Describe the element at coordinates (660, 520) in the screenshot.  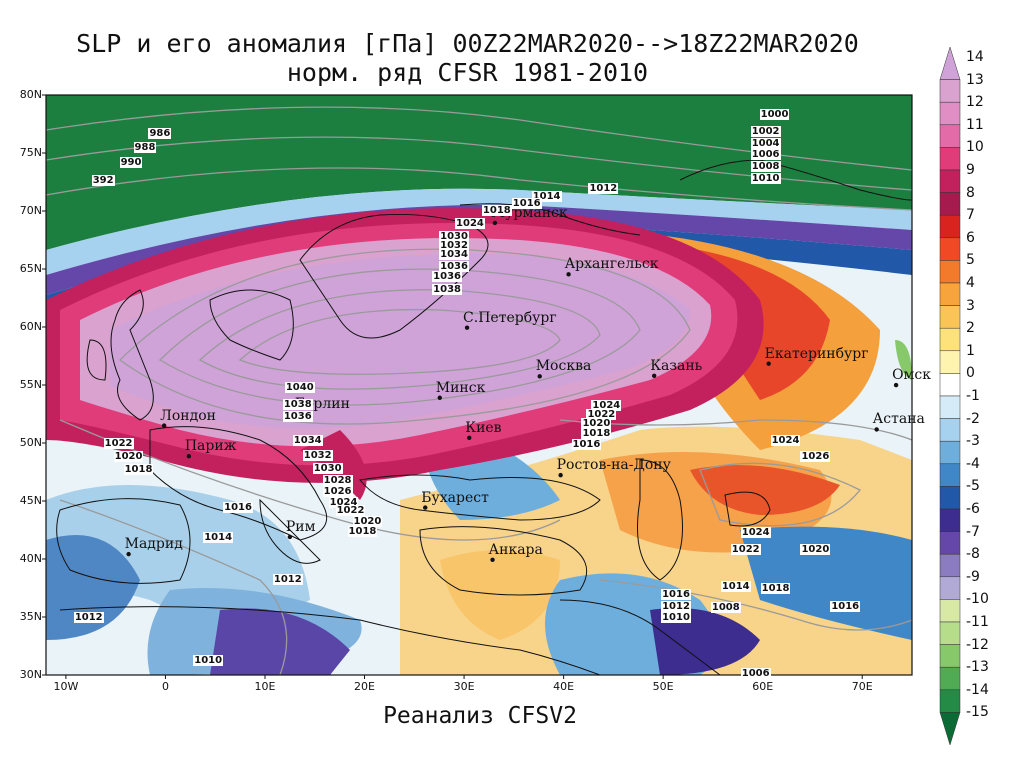
I see `caspian-coast` at that location.